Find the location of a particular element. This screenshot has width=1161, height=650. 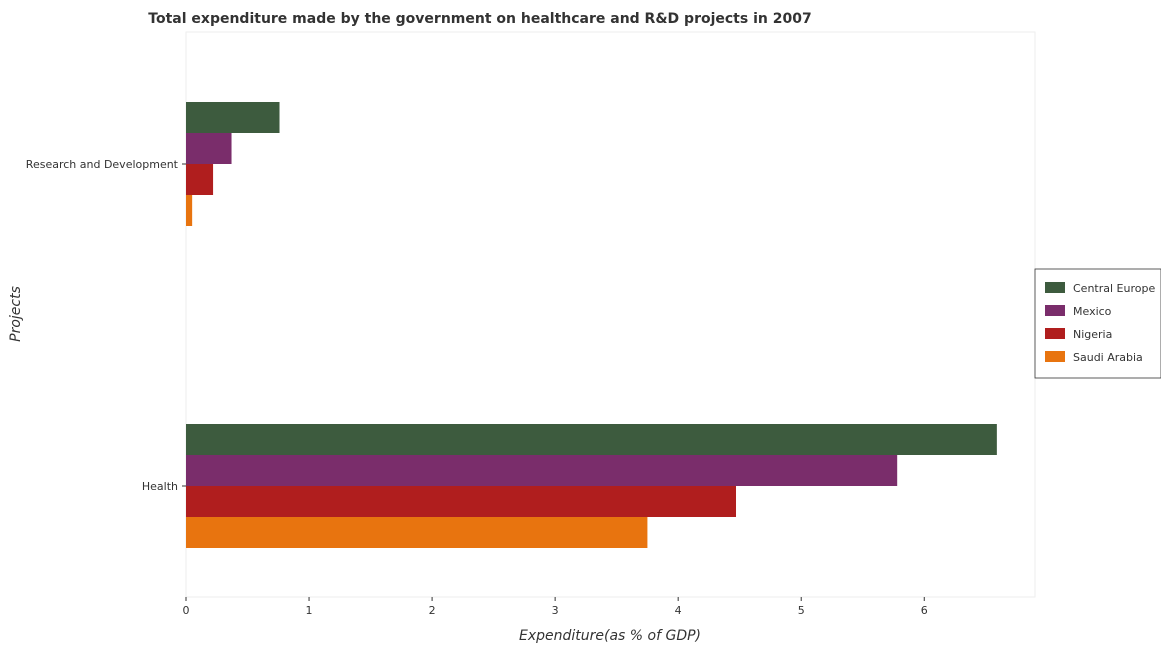

x-axis-label: Expenditure(as % of GDP) is located at coordinates (610, 636).